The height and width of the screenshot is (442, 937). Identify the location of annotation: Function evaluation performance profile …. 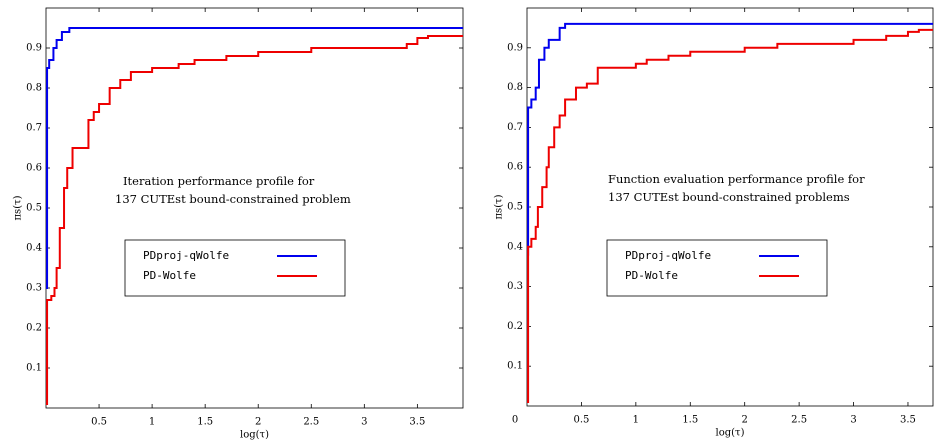
(736, 179).